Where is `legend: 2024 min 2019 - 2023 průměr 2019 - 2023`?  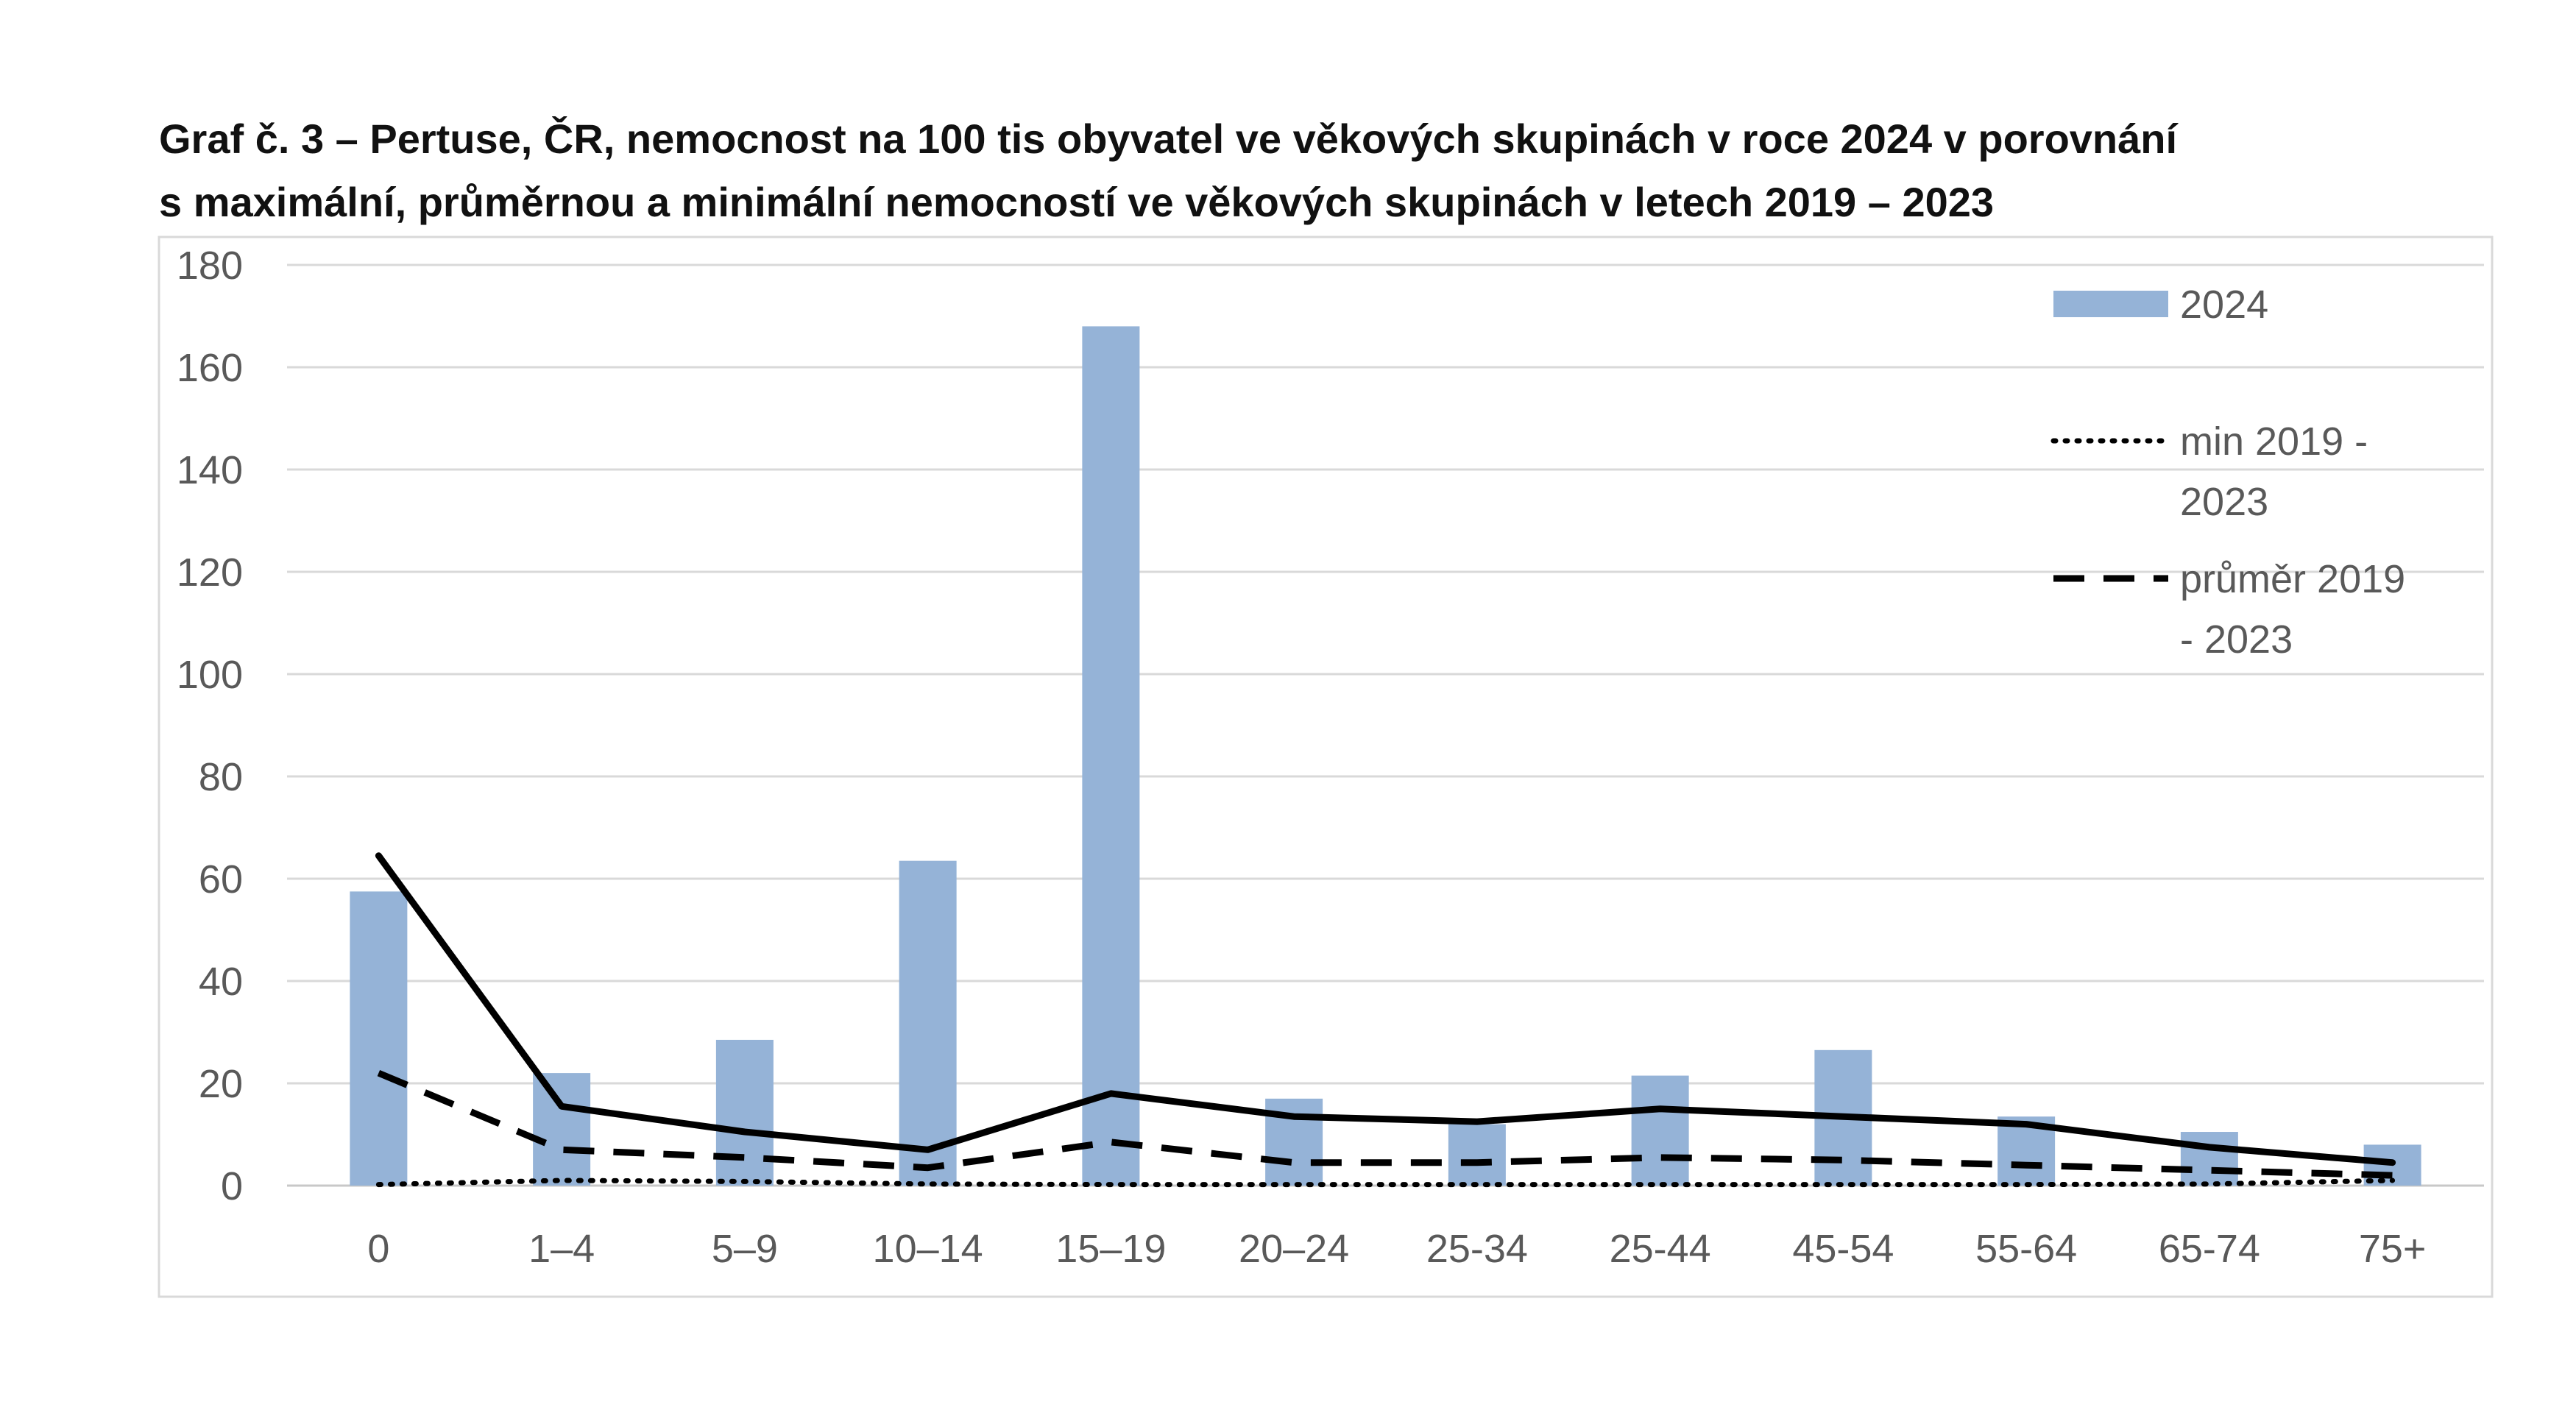
legend: 2024 min 2019 - 2023 průměr 2019 - 2023 is located at coordinates (2227, 472).